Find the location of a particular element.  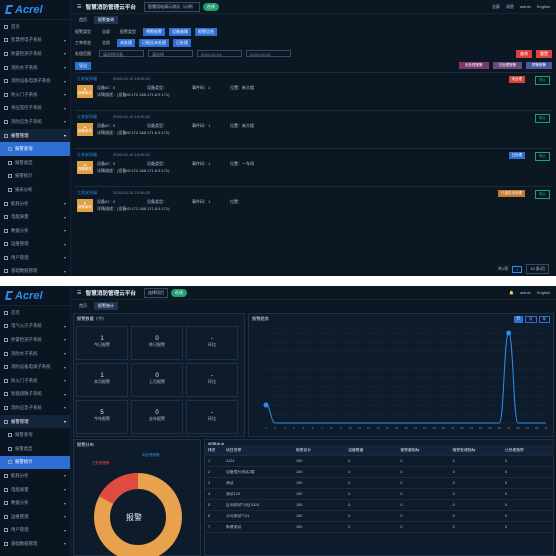

chip-state-unhandled: 未处理 is located at coordinates (126, 42).